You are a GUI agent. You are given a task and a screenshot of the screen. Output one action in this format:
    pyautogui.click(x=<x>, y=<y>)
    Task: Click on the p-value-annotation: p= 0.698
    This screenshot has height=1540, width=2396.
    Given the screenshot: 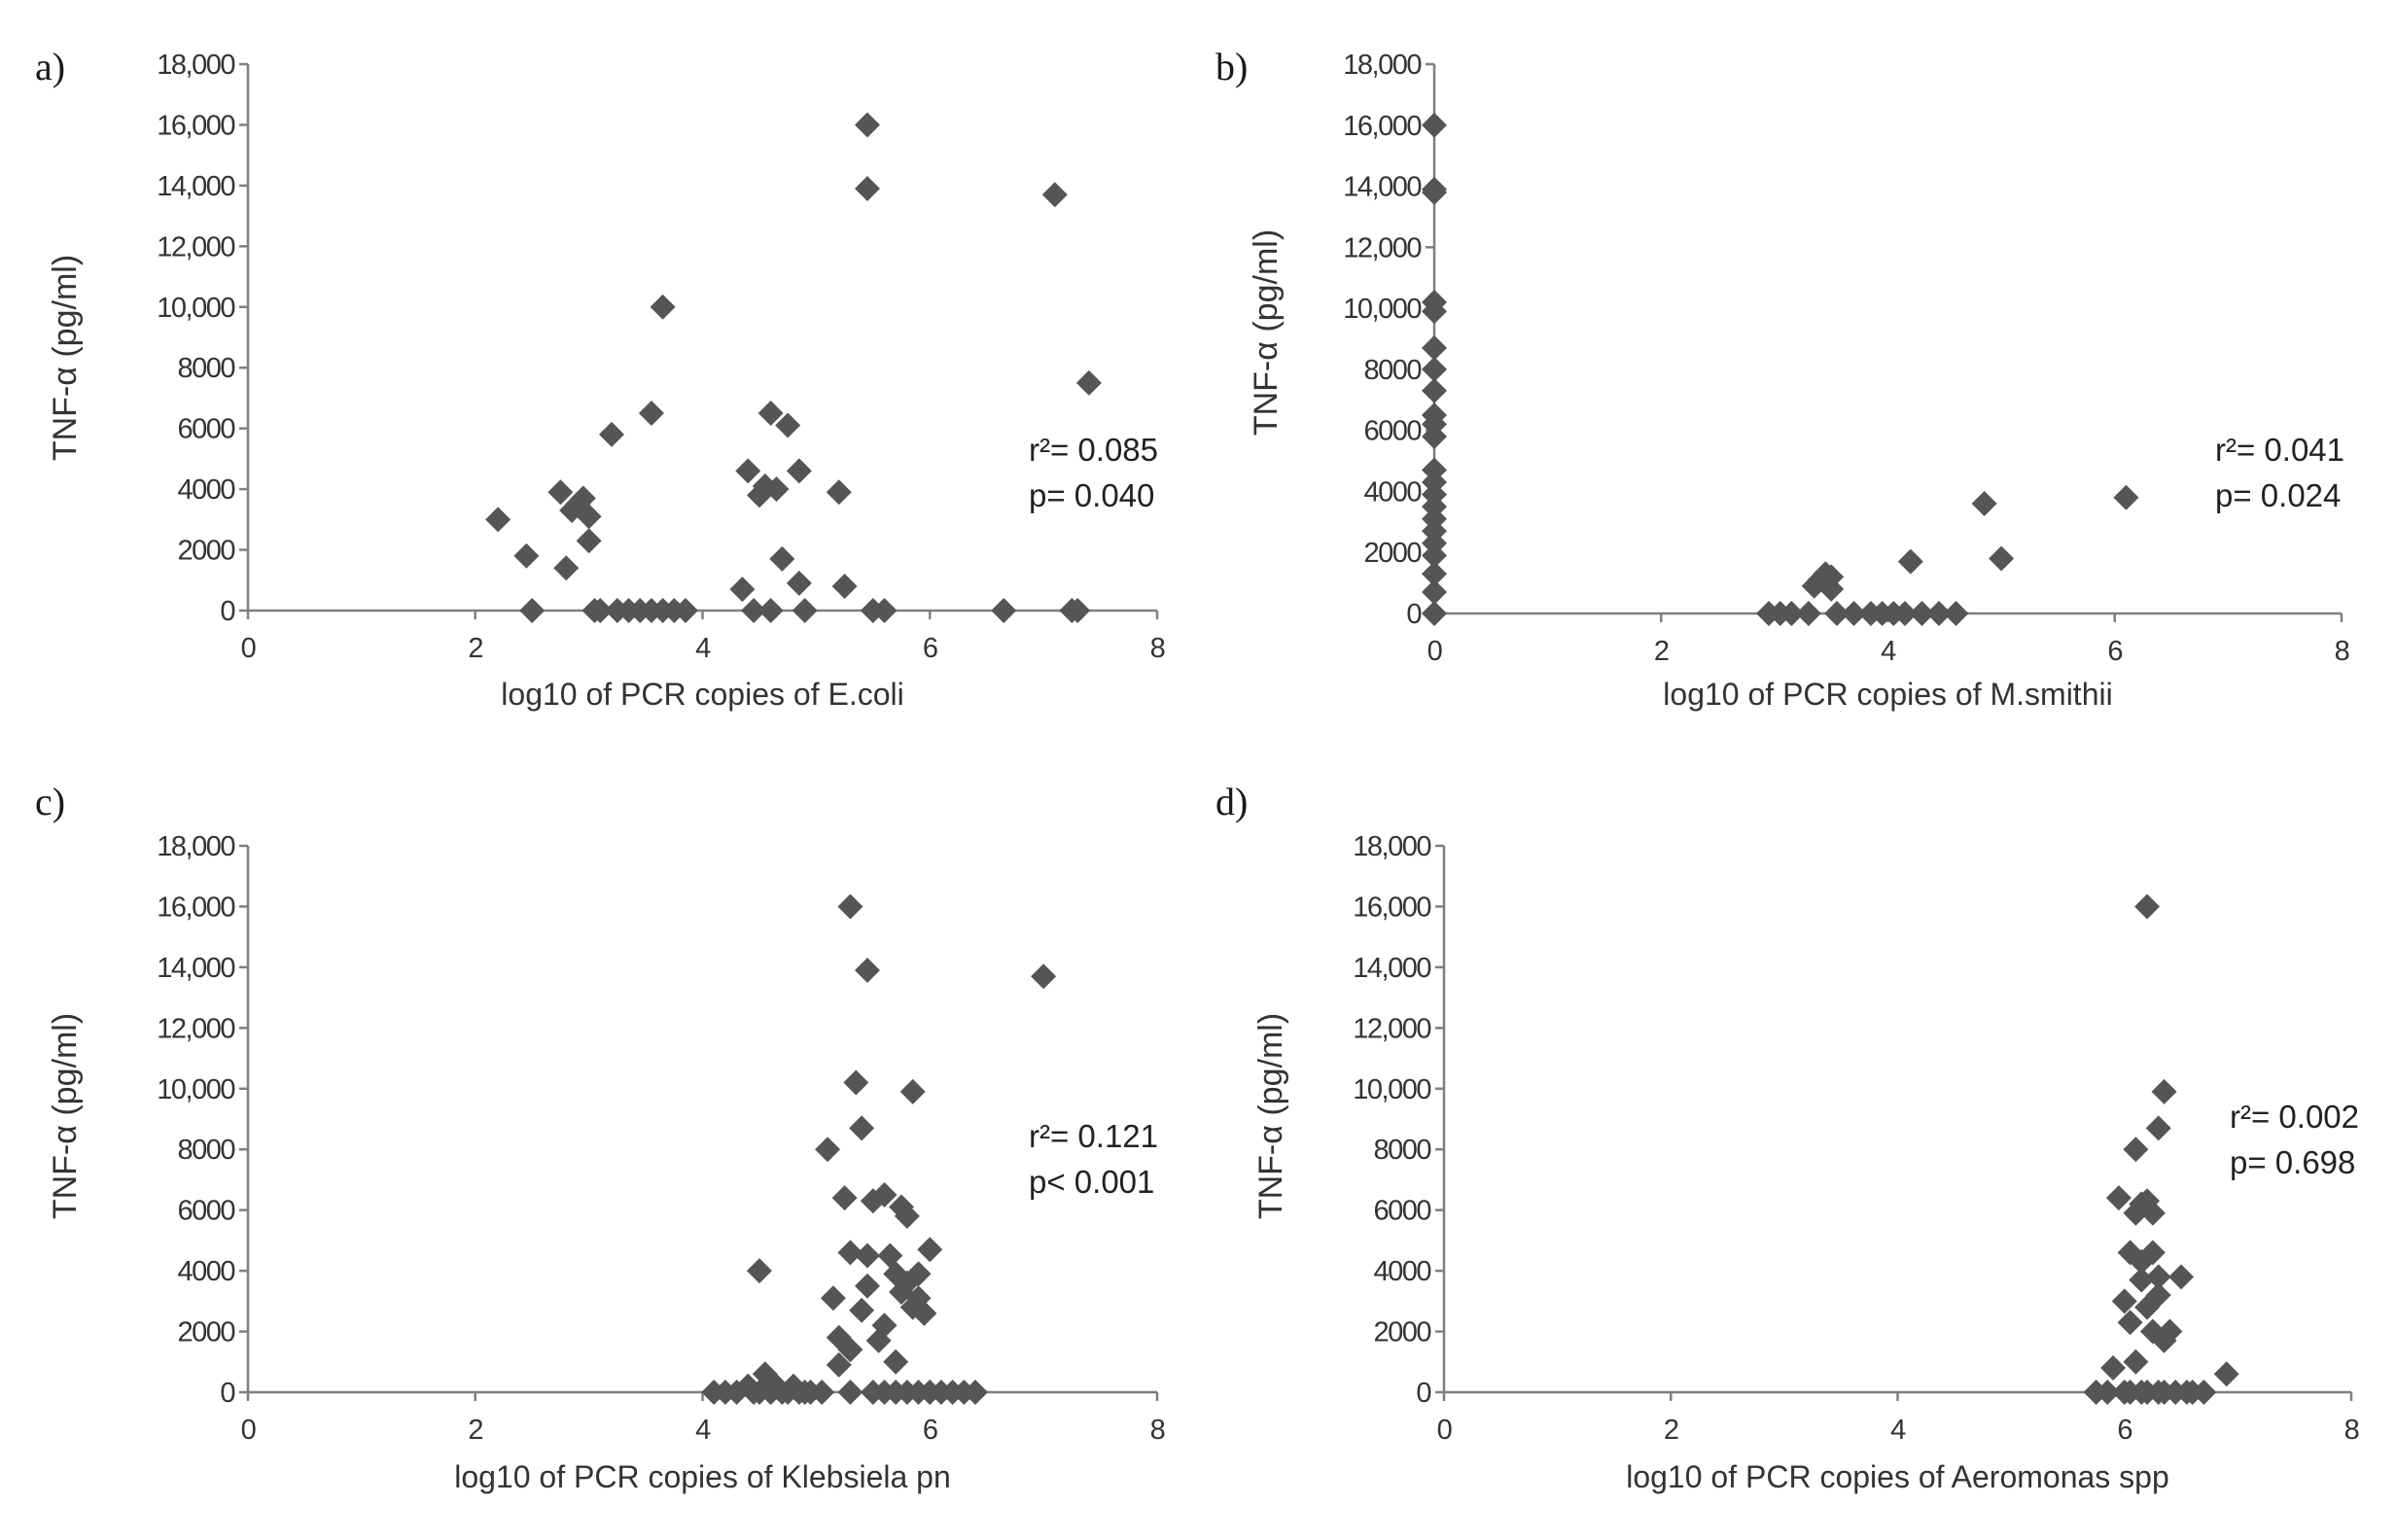 What is the action you would take?
    pyautogui.click(x=2292, y=1162)
    